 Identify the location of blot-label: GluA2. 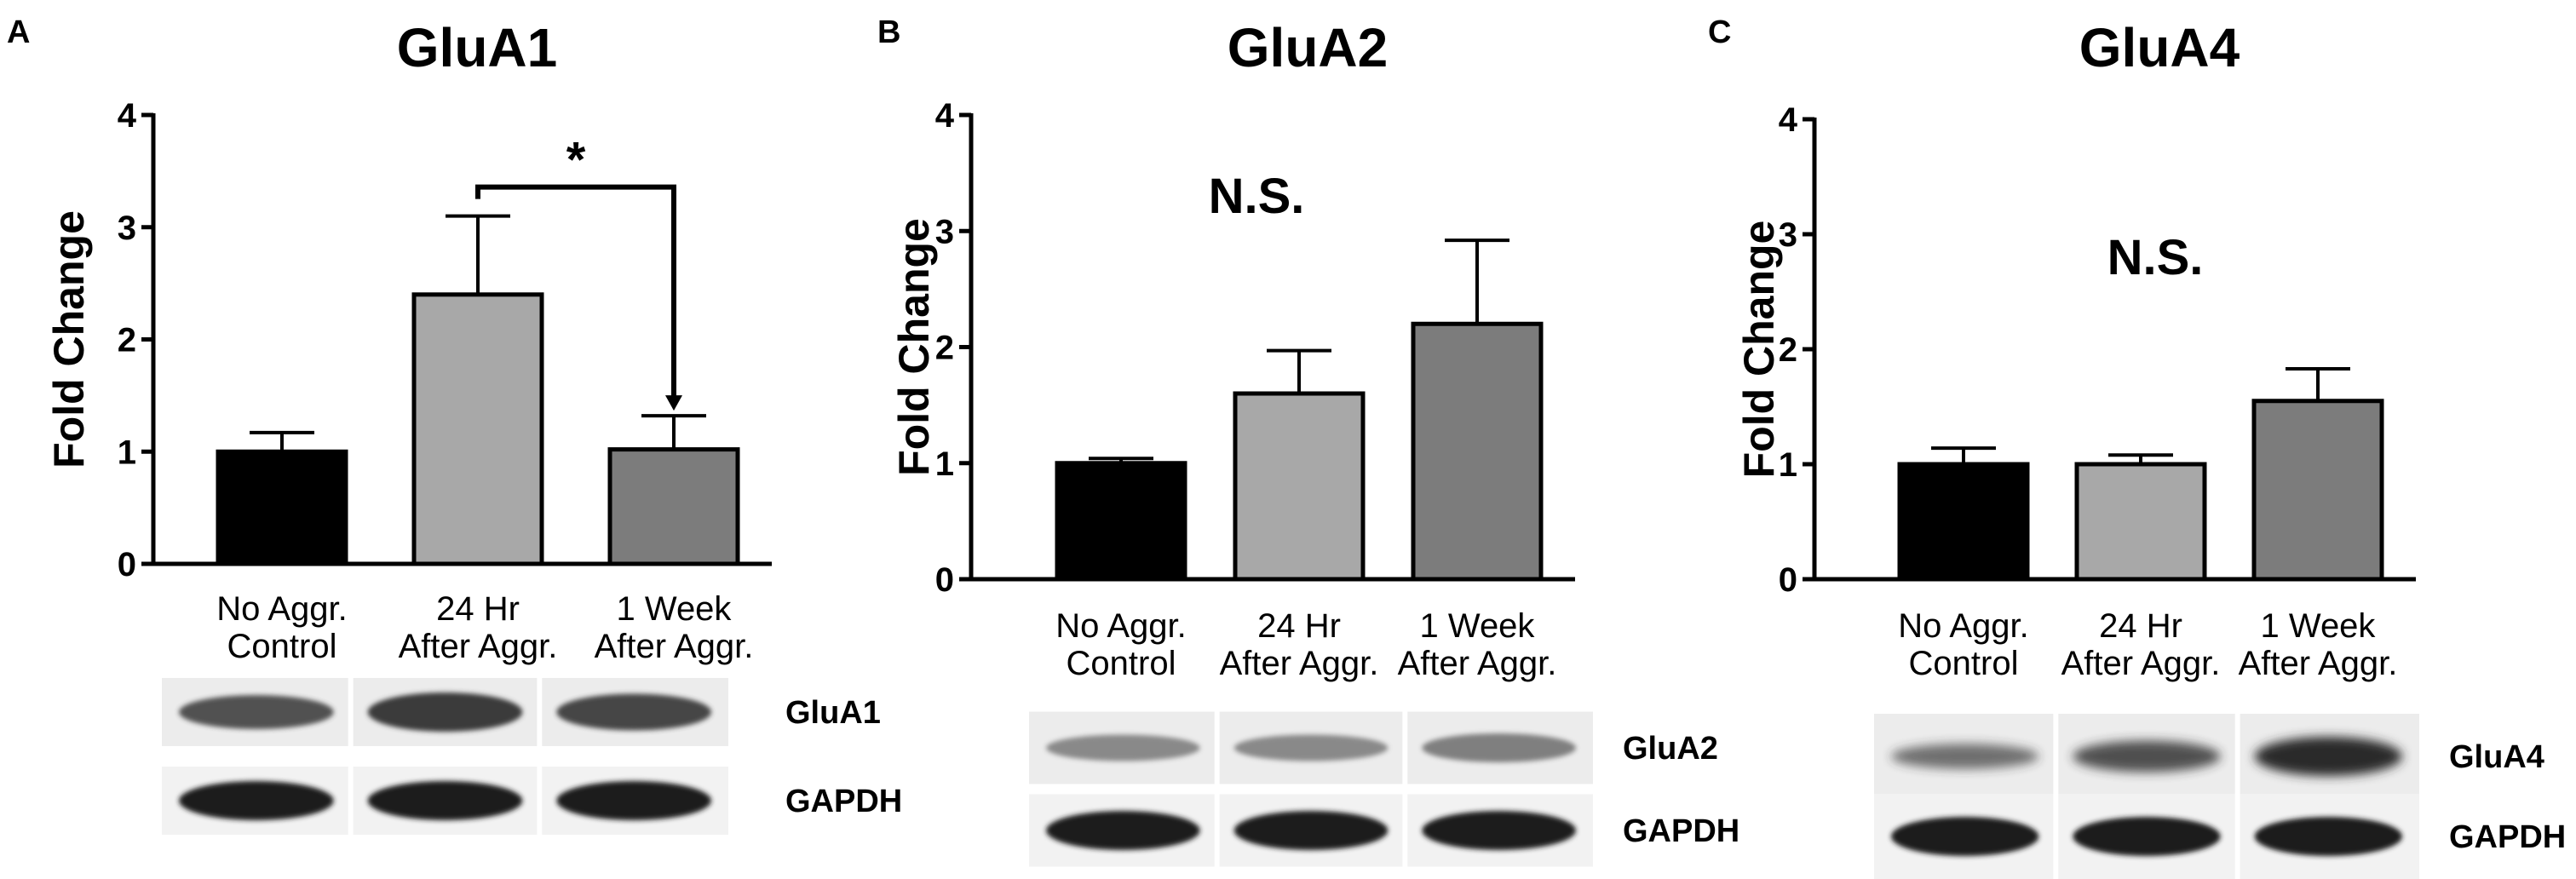
(1671, 749).